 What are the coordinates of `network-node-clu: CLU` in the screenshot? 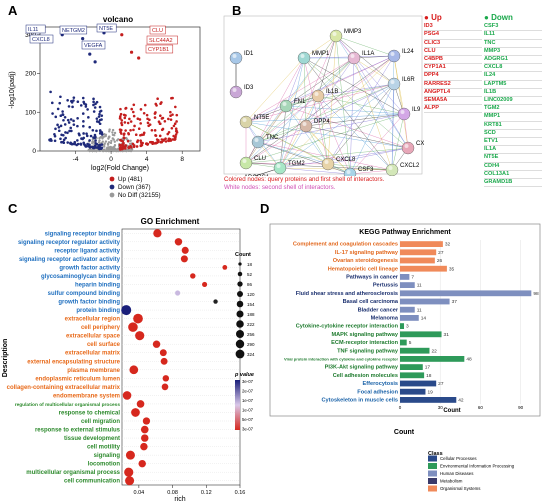 It's located at (252, 163).